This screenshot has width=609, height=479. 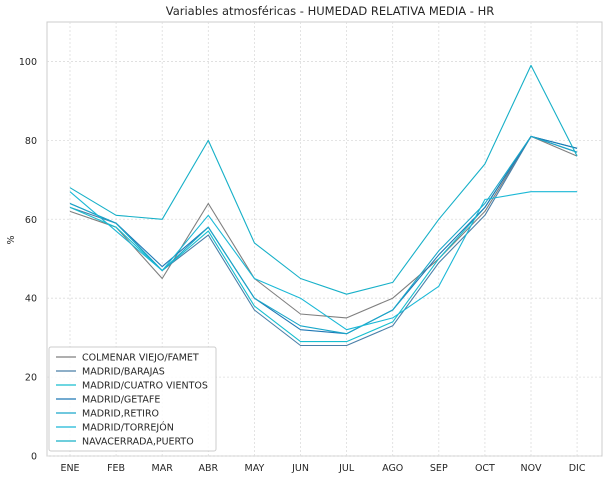 What do you see at coordinates (300, 468) in the screenshot?
I see `x-tick-label: JUN` at bounding box center [300, 468].